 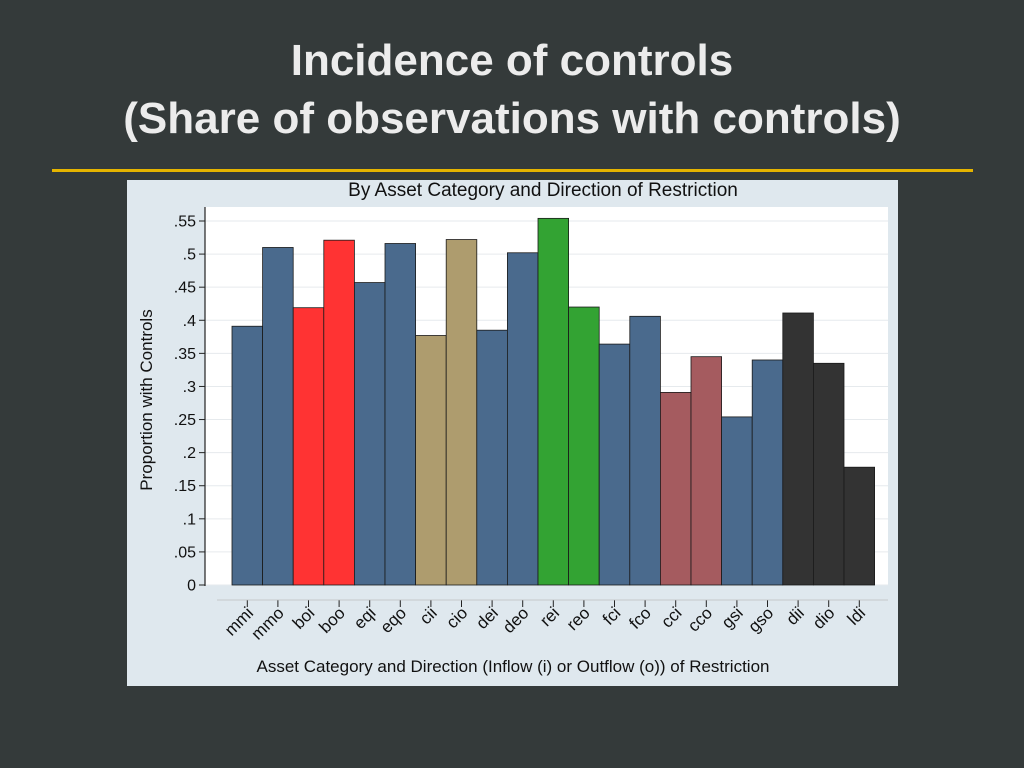 What do you see at coordinates (457, 617) in the screenshot?
I see `x-tick-label: cio` at bounding box center [457, 617].